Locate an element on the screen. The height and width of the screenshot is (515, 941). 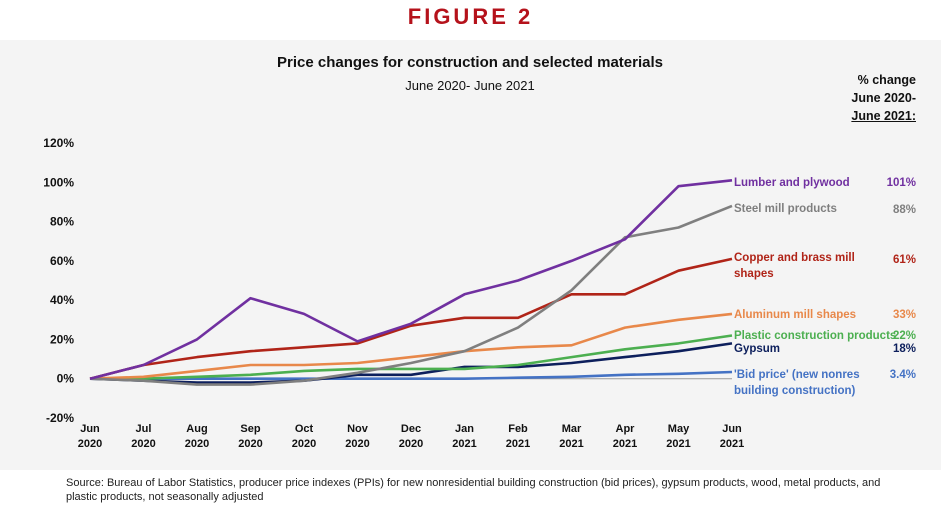
y-tick-label: 0% is located at coordinates (66, 379).